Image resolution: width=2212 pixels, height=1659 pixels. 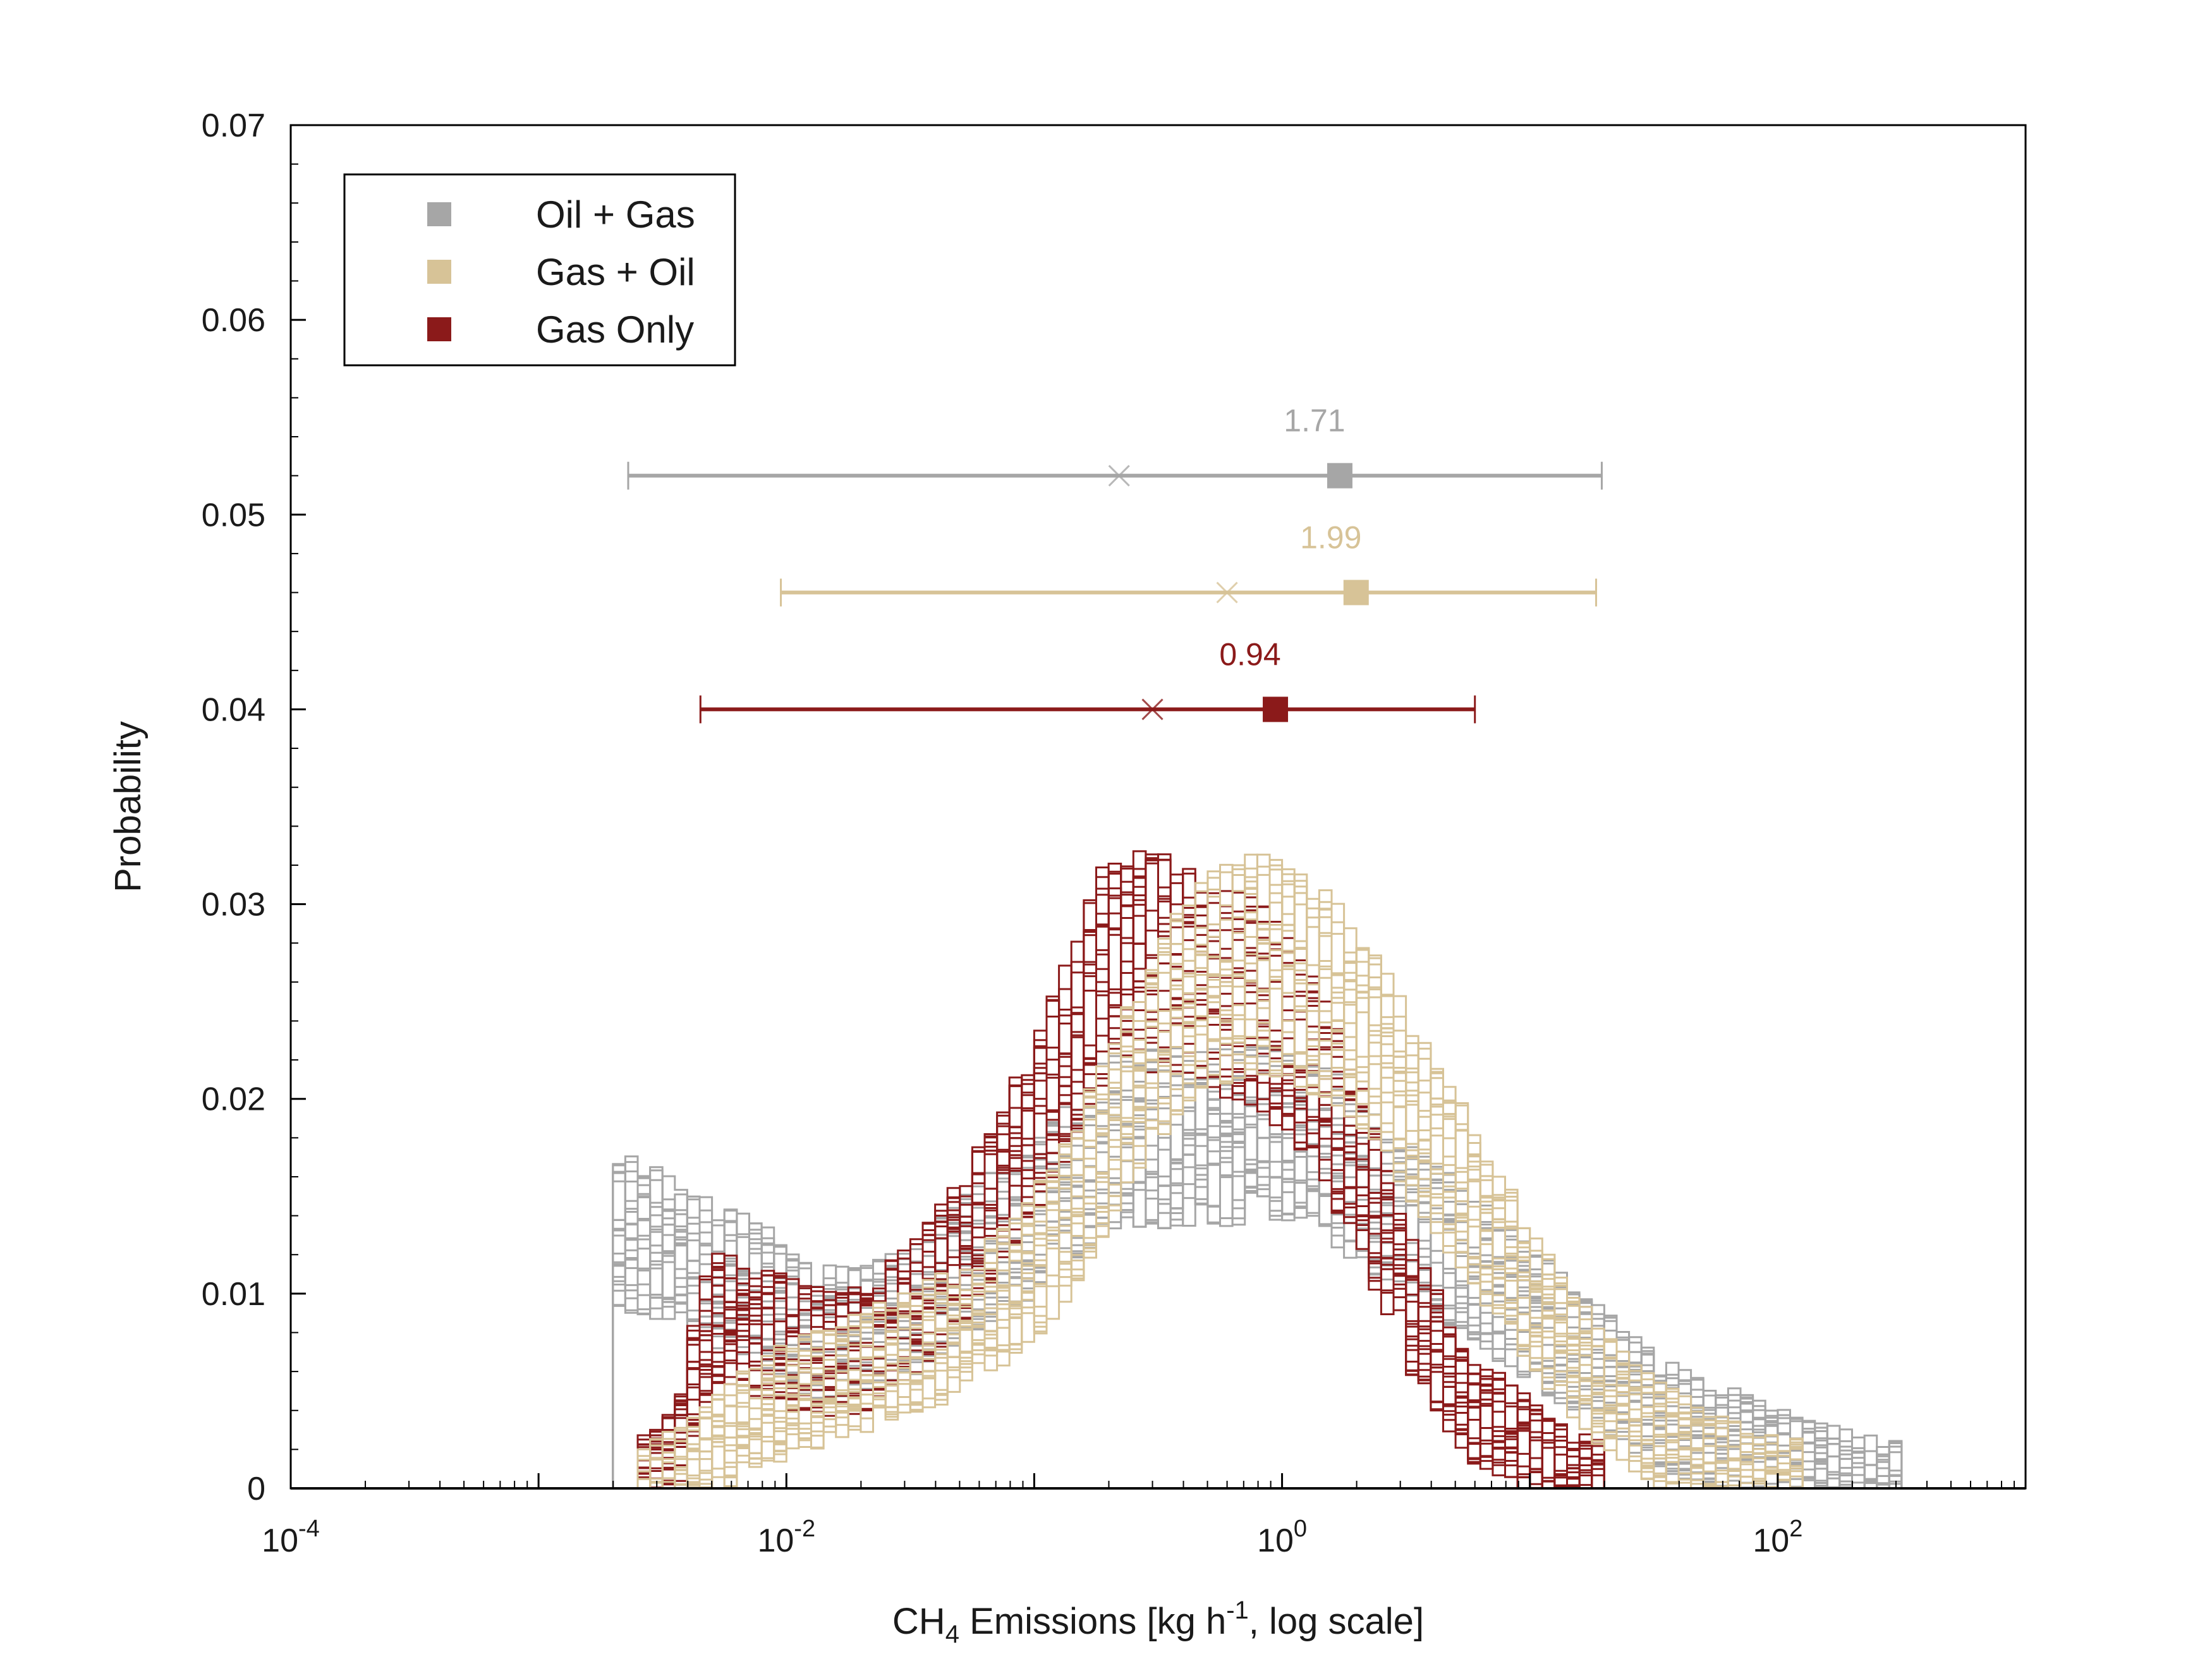 What do you see at coordinates (1300, 1529) in the screenshot?
I see `x-tick-exponent: 0` at bounding box center [1300, 1529].